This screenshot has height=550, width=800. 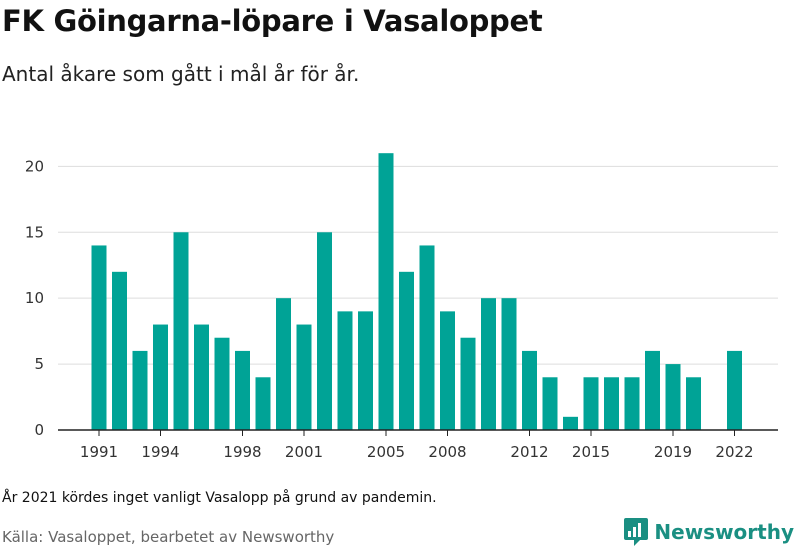 I want to click on y-tick-label: 0, so click(x=39, y=430).